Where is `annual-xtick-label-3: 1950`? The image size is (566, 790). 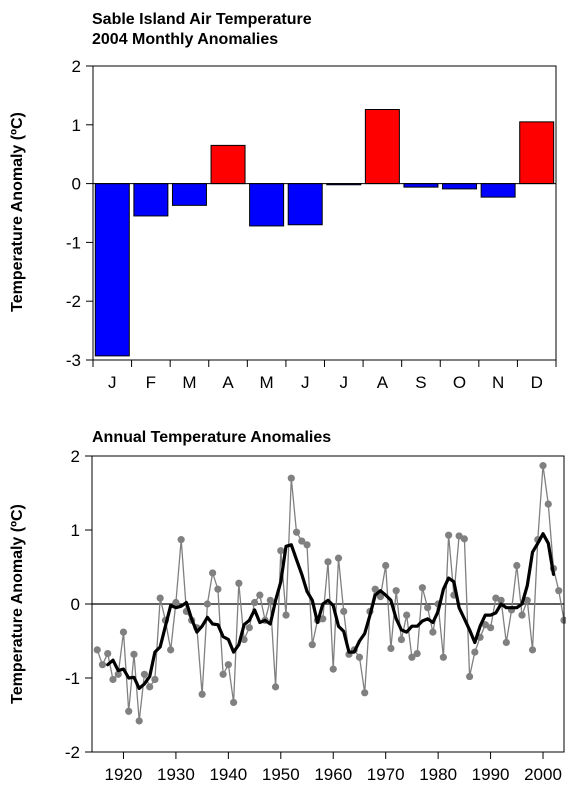
annual-xtick-label-3: 1950 is located at coordinates (281, 774).